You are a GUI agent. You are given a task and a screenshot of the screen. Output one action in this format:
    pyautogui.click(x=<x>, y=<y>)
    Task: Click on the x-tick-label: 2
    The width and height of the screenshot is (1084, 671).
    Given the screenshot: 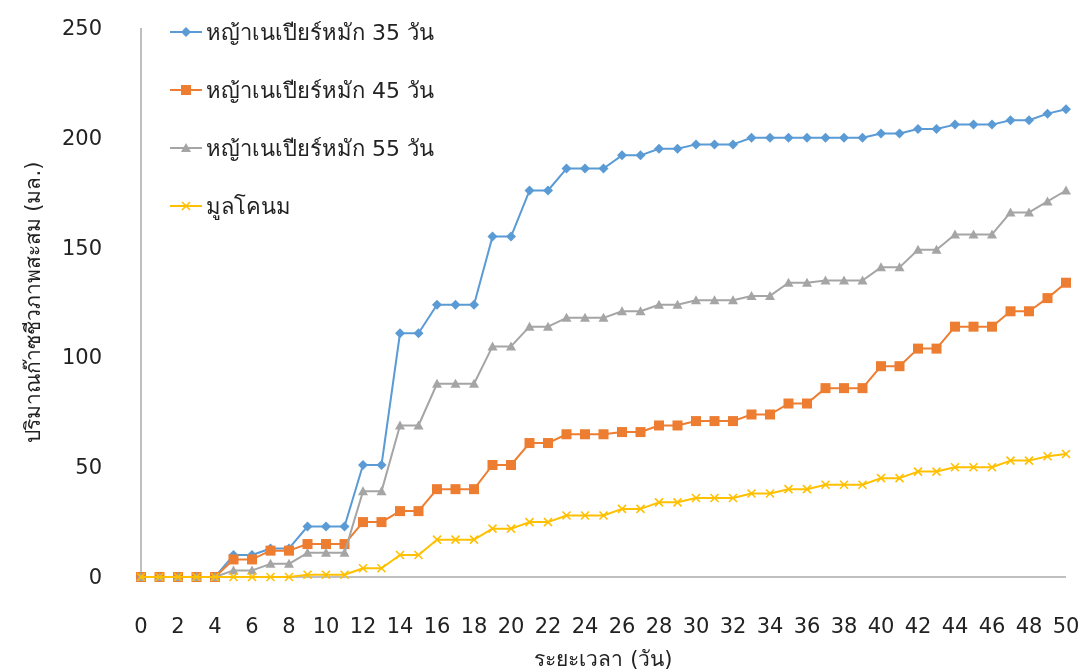 What is the action you would take?
    pyautogui.click(x=178, y=626)
    